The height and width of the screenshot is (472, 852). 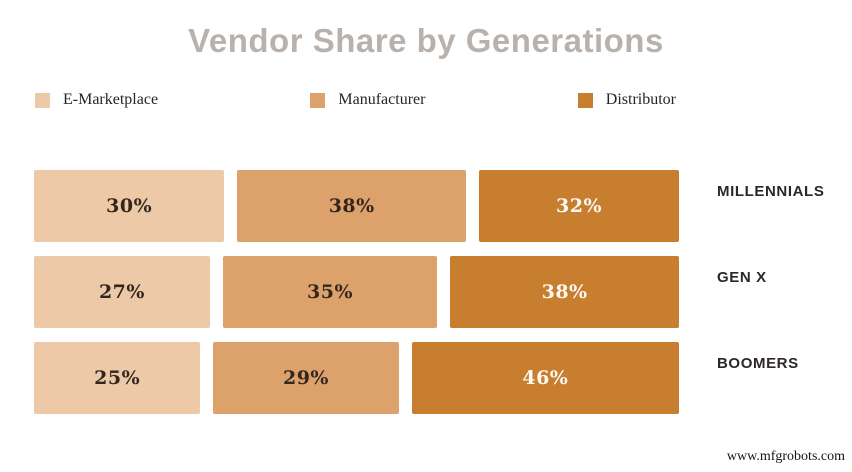 What do you see at coordinates (640, 99) in the screenshot?
I see `legend-label: Distributor` at bounding box center [640, 99].